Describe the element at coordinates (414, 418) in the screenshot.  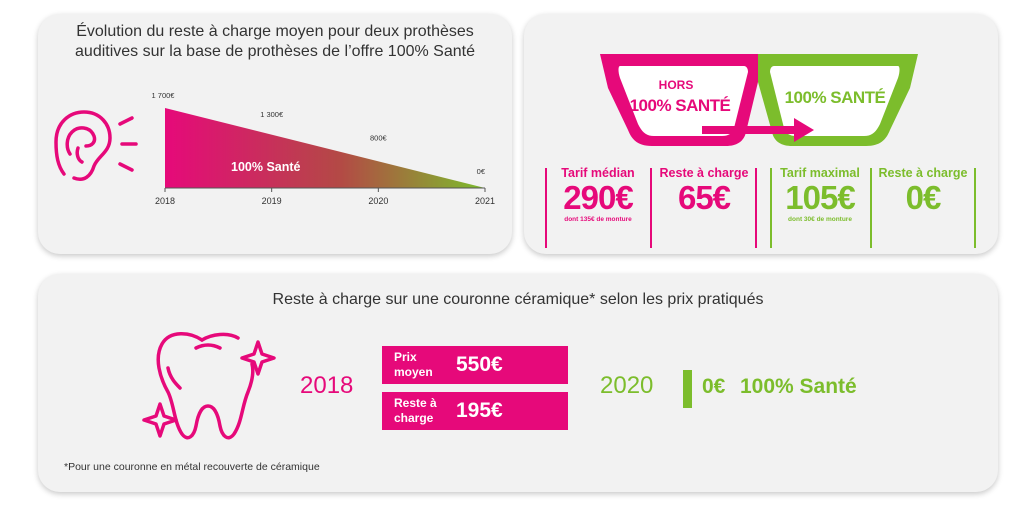
I see `label-line: charge` at that location.